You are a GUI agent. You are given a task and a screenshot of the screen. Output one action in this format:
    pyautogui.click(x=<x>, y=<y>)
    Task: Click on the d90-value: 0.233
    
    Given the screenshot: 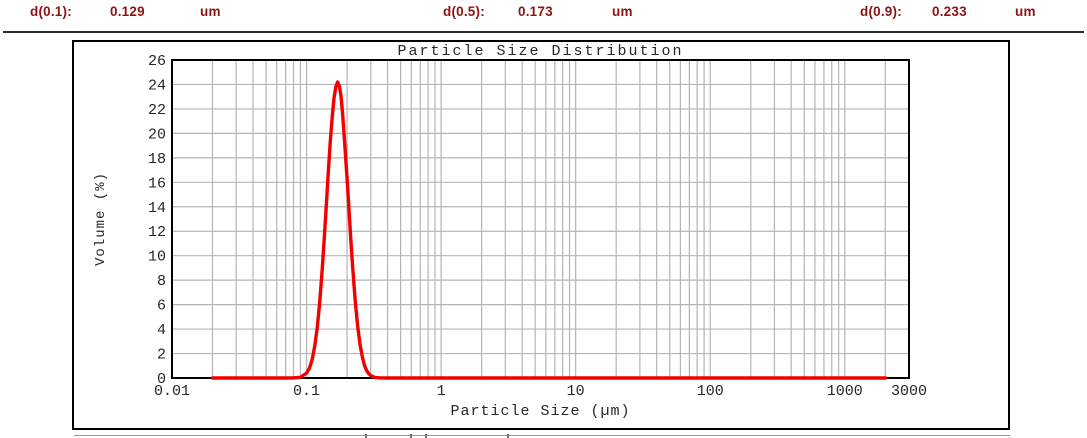 What is the action you would take?
    pyautogui.click(x=949, y=11)
    